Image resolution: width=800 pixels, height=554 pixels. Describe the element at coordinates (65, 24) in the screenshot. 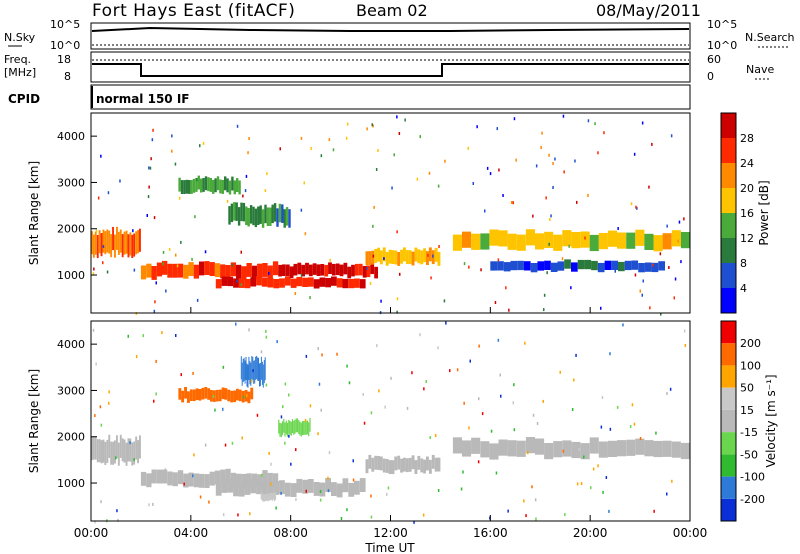

I see `nsky-tick-high: 10^5` at that location.